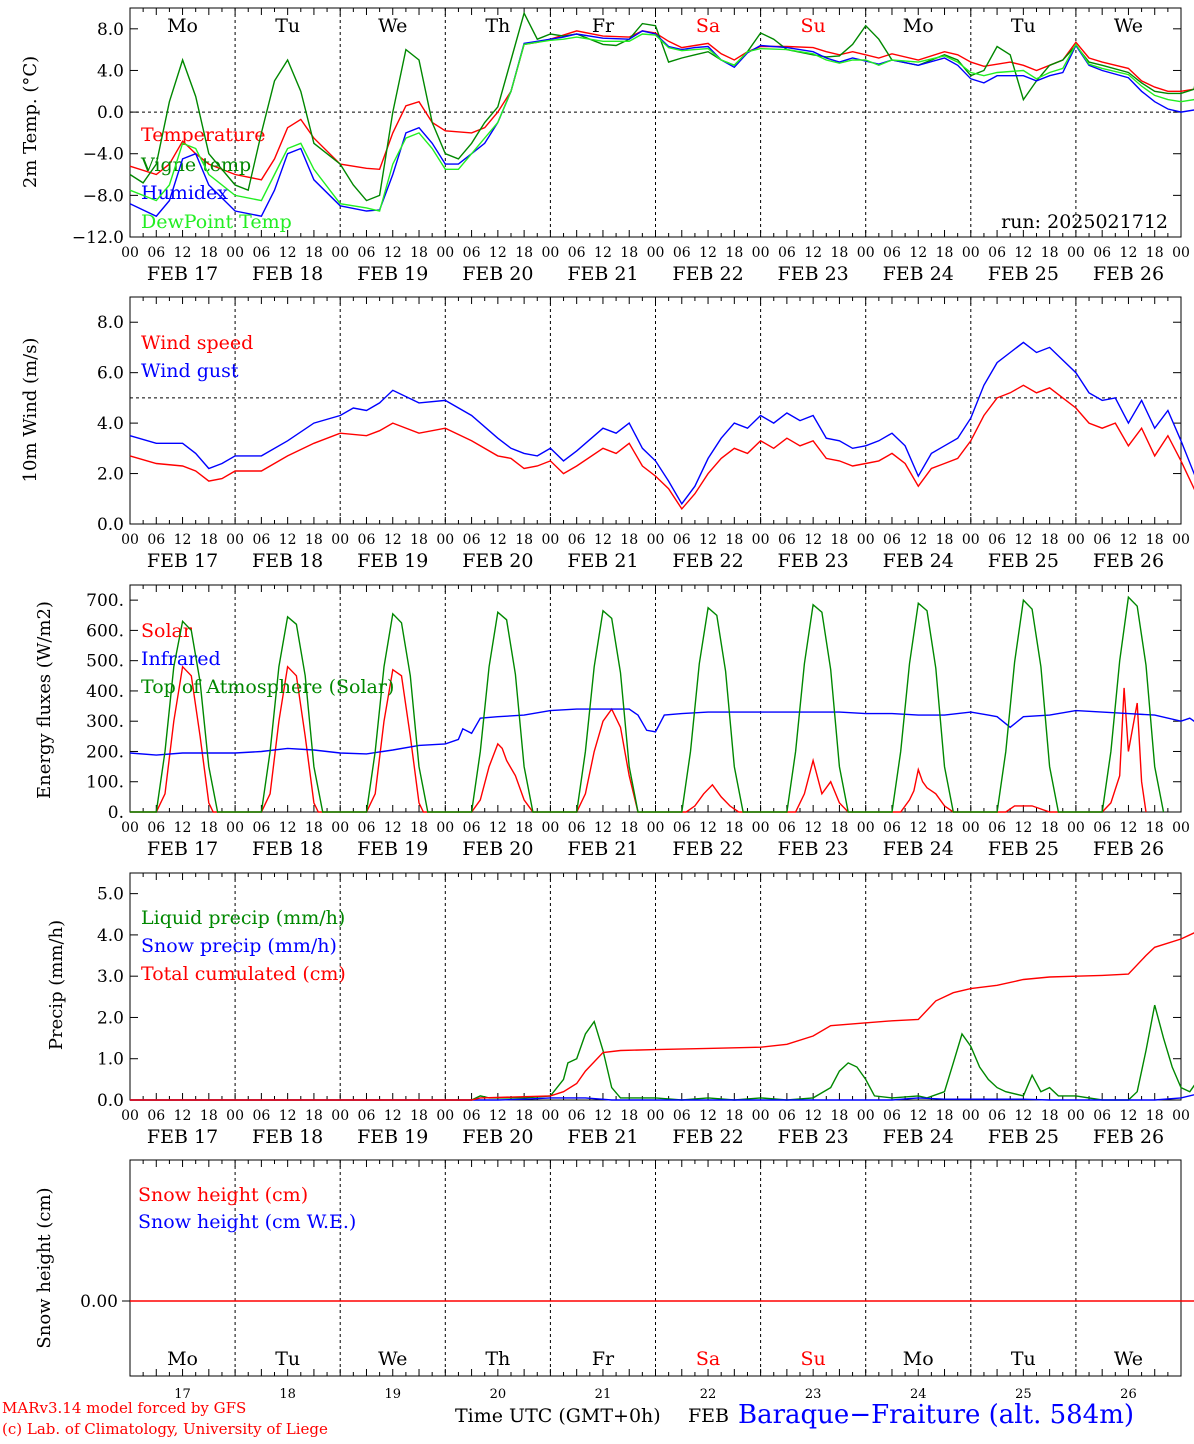 The image size is (1194, 1444). What do you see at coordinates (110, 895) in the screenshot?
I see `y-tick-label: 5.0` at bounding box center [110, 895].